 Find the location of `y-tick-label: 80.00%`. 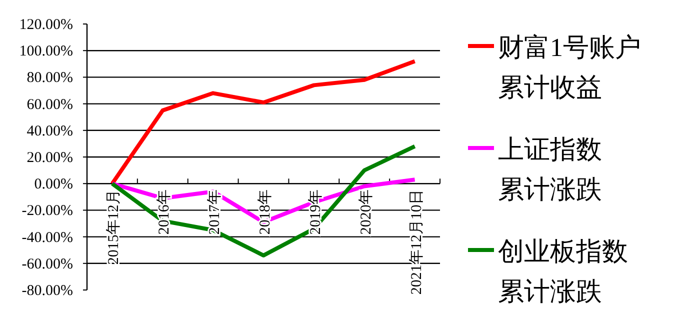

y-tick-label: 80.00% is located at coordinates (49, 78).